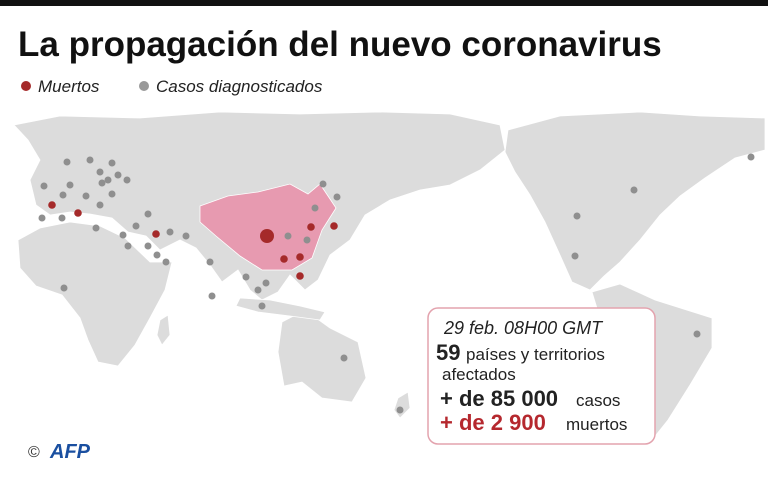 The image size is (768, 478). Describe the element at coordinates (535, 354) in the screenshot. I see `countries-text: países y territorios` at that location.